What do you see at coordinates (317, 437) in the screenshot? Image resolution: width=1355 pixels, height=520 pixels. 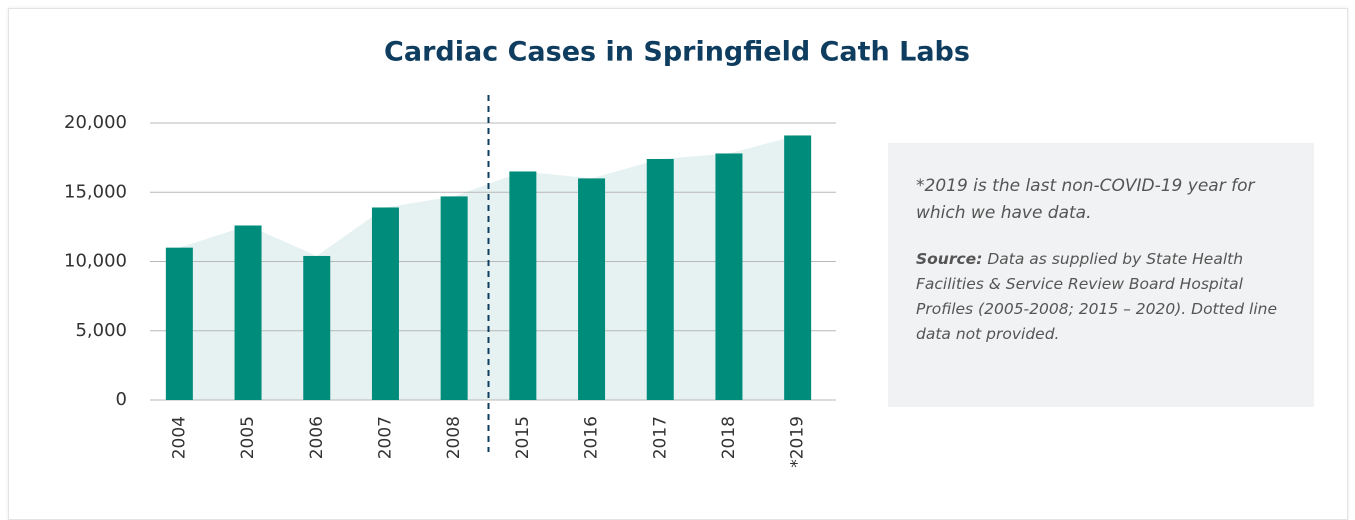 I see `x-tick-label: 2006` at bounding box center [317, 437].